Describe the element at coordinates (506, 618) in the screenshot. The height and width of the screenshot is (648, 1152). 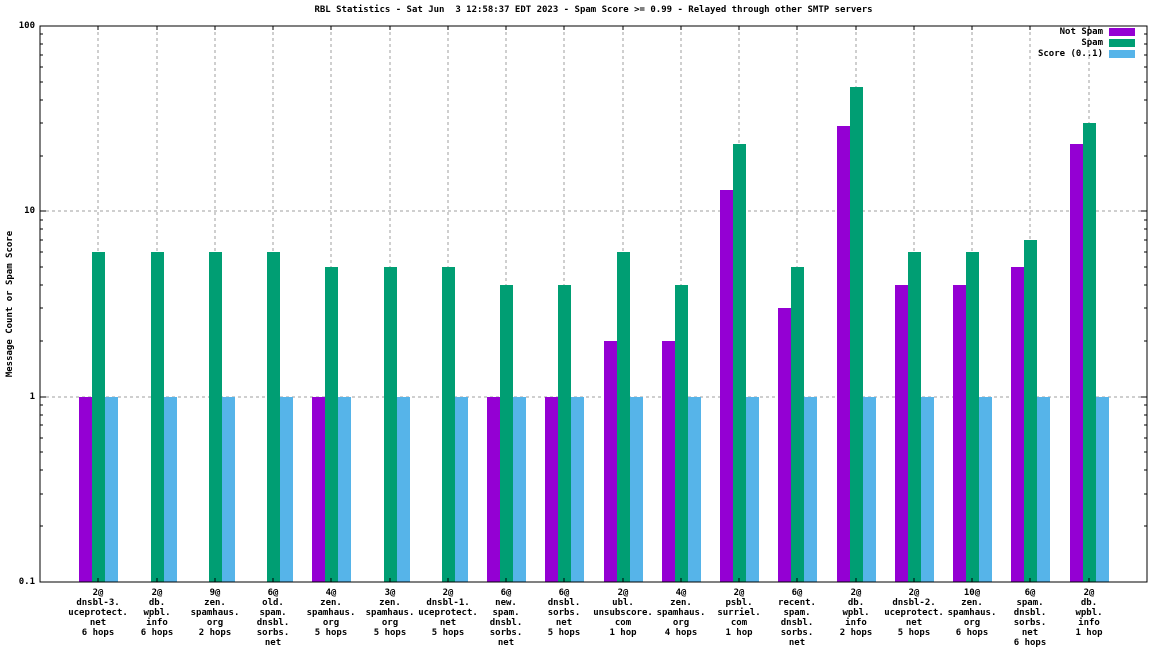
I see `x-tick-label: 6@ new. spam. dnsbl. sorbs. net 5 hops` at that location.